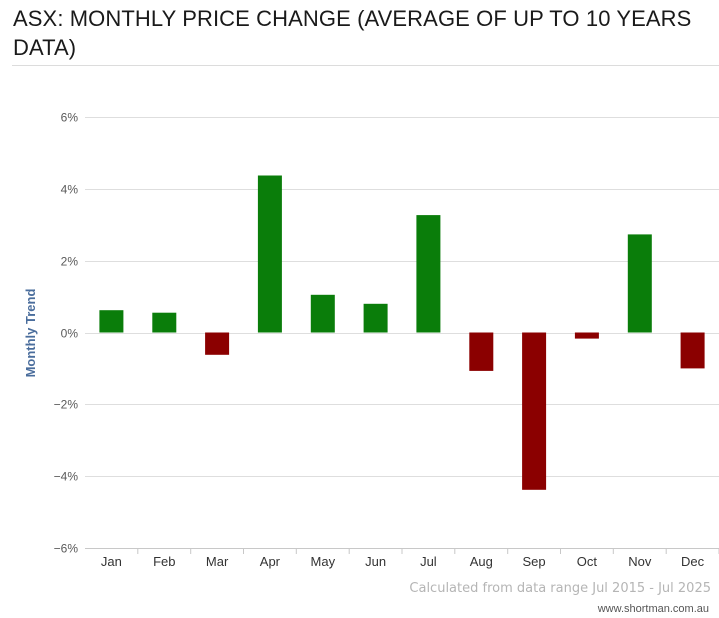  What do you see at coordinates (534, 411) in the screenshot?
I see `bar-sep` at bounding box center [534, 411].